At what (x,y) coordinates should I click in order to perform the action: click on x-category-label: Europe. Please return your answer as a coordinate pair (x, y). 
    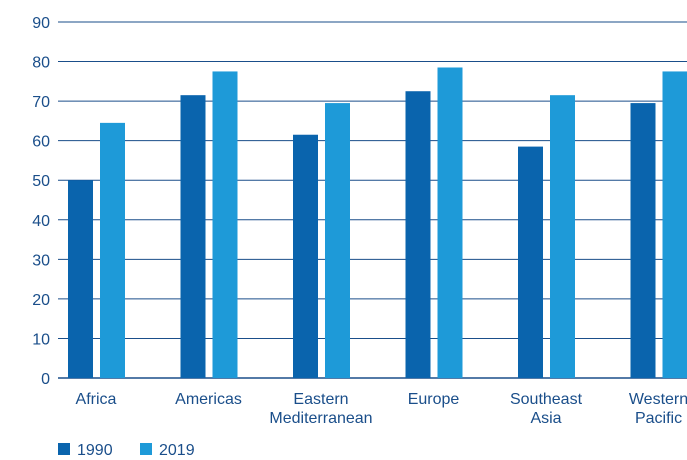
    Looking at the image, I should click on (434, 399).